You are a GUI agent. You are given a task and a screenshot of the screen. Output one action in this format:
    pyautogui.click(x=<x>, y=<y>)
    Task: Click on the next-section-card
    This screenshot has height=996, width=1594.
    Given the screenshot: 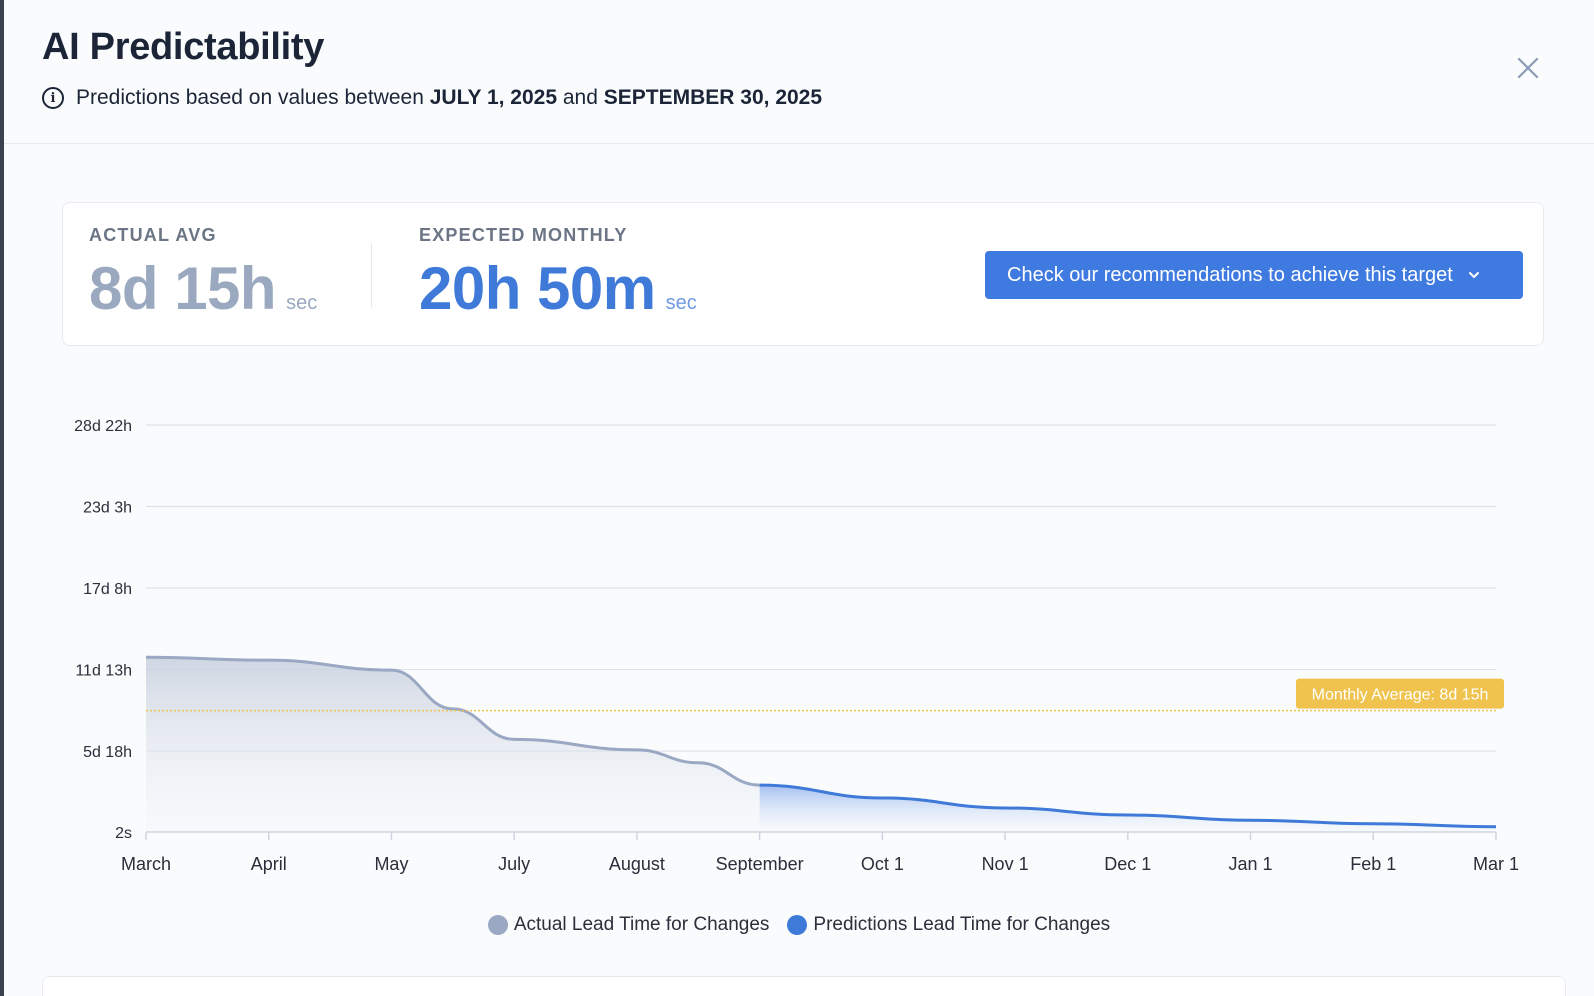 What is the action you would take?
    pyautogui.click(x=804, y=986)
    